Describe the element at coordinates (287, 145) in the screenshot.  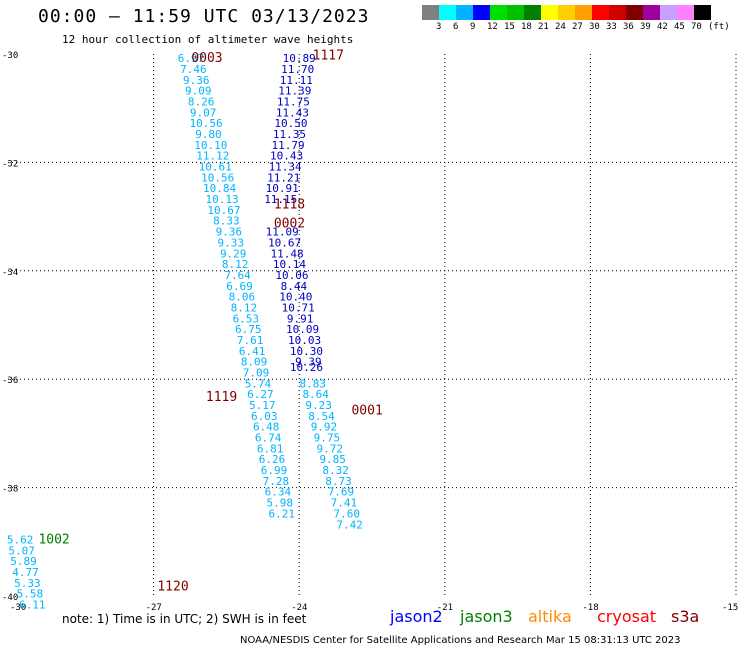
I see `wave-height-value: 11.79` at that location.